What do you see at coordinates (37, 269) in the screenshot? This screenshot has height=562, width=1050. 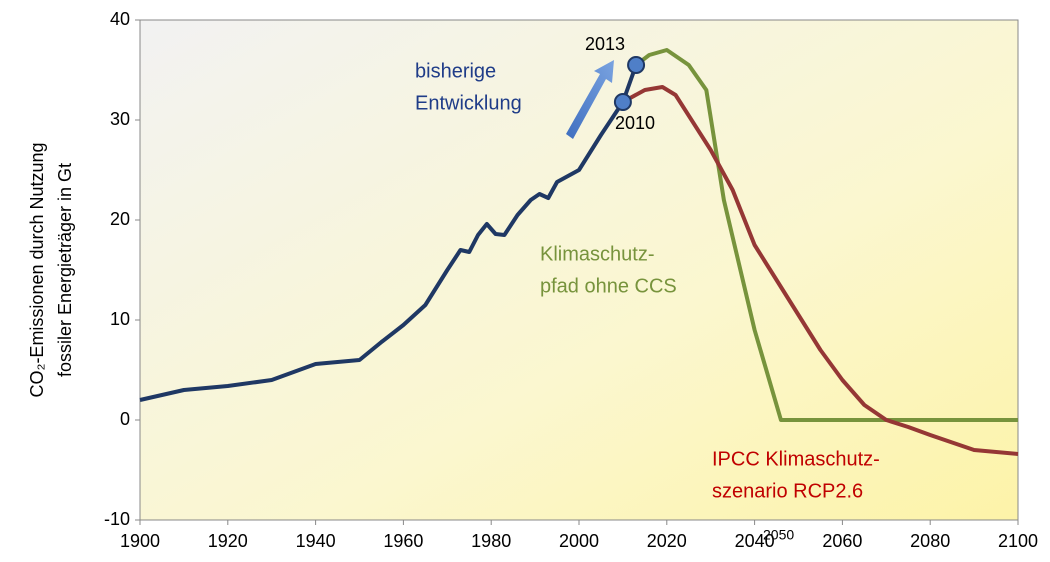 I see `y-axis-label: CO₂-Emissionen durch Nutzung` at bounding box center [37, 269].